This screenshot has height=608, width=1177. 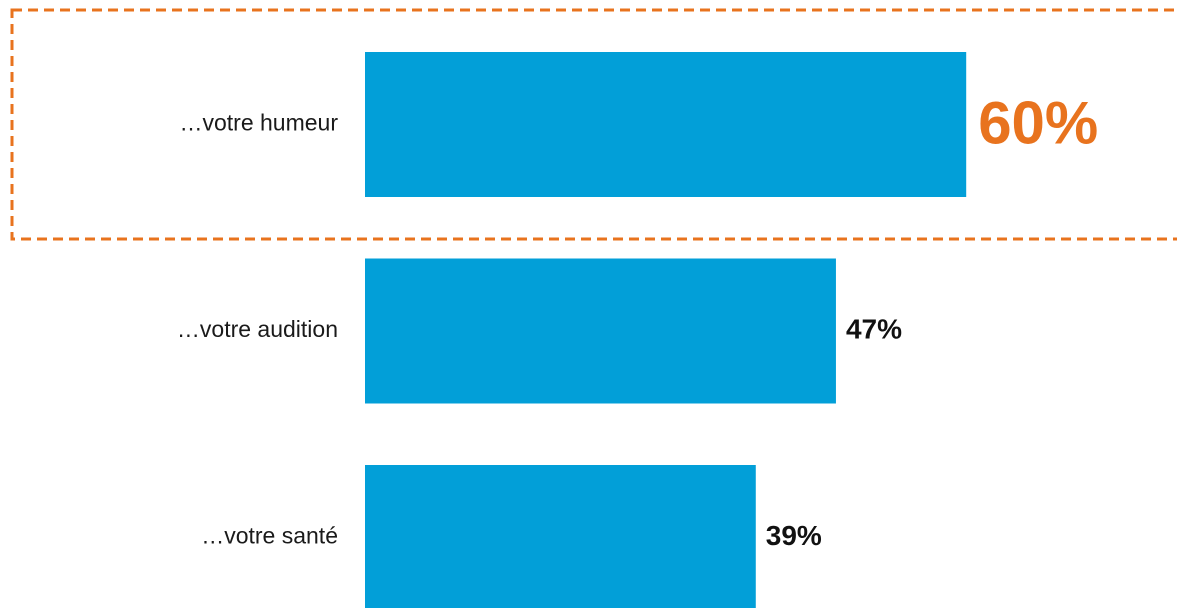 I want to click on category-label: …votre santé, so click(x=269, y=536).